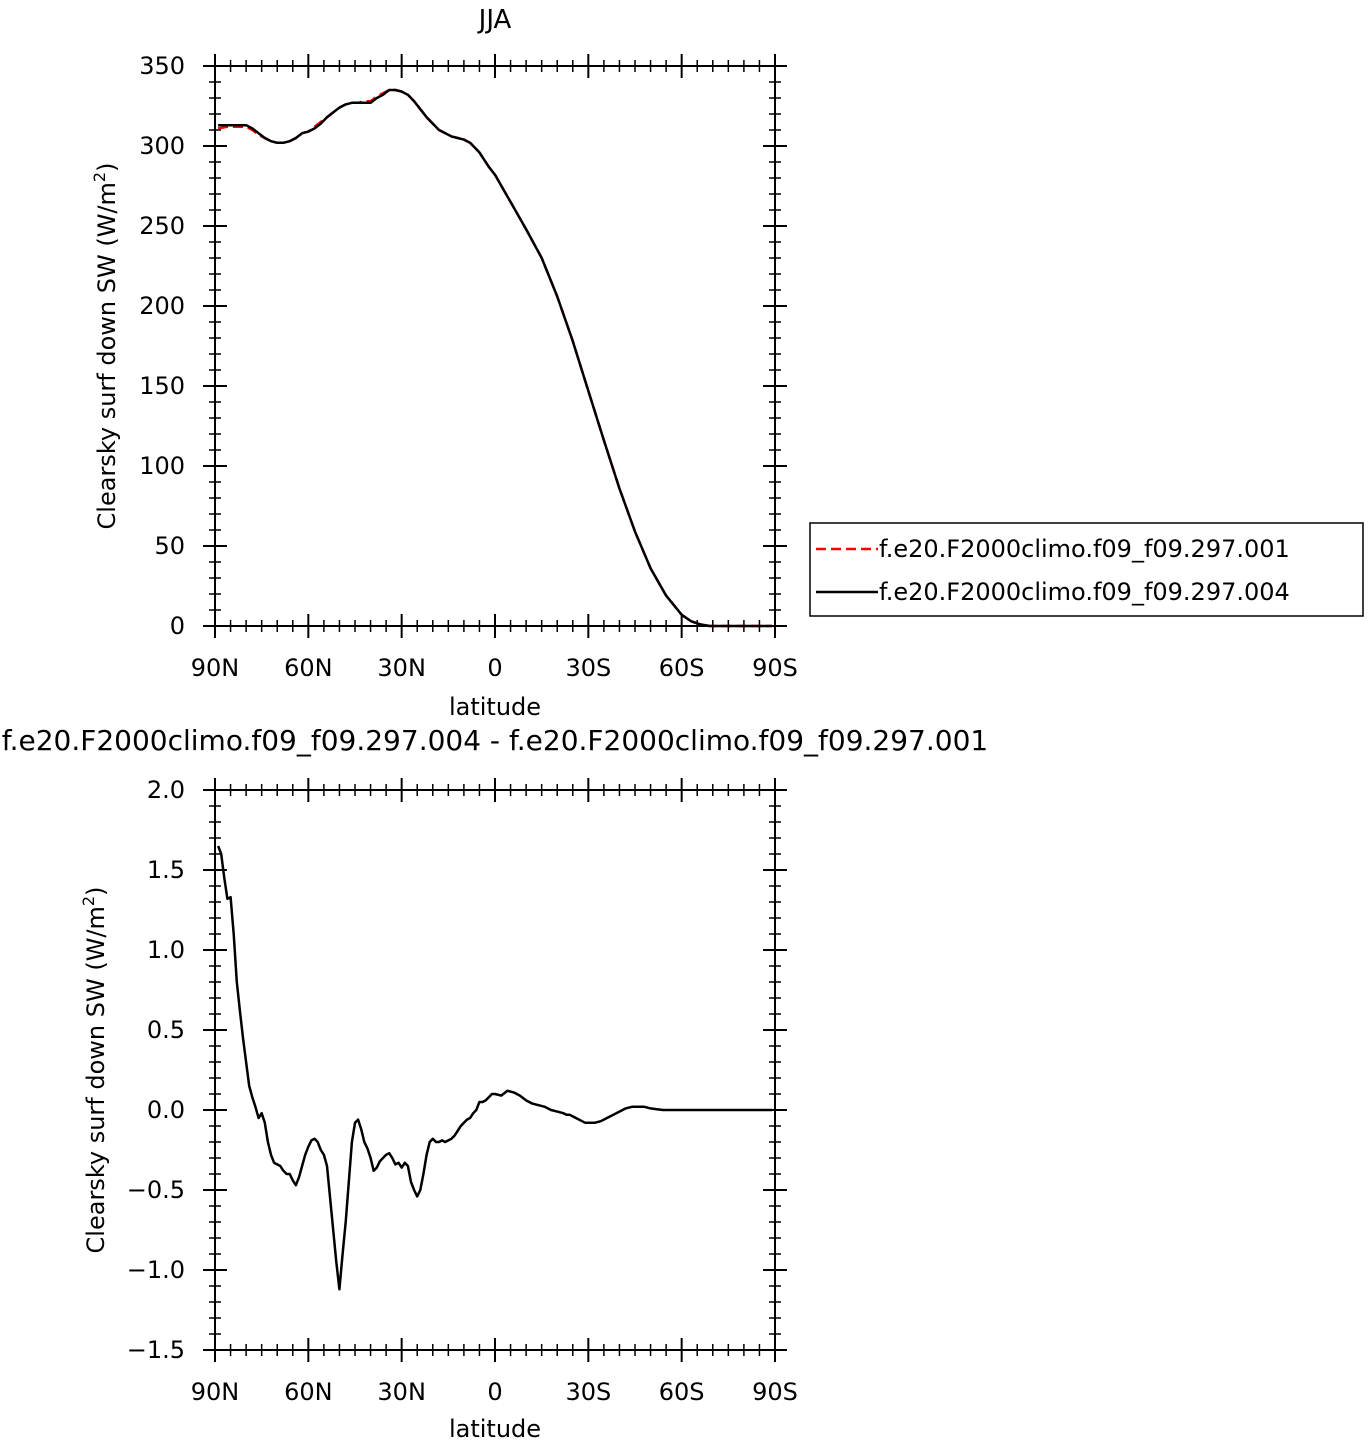  I want to click on y-tick-label: 0.5, so click(166, 1030).